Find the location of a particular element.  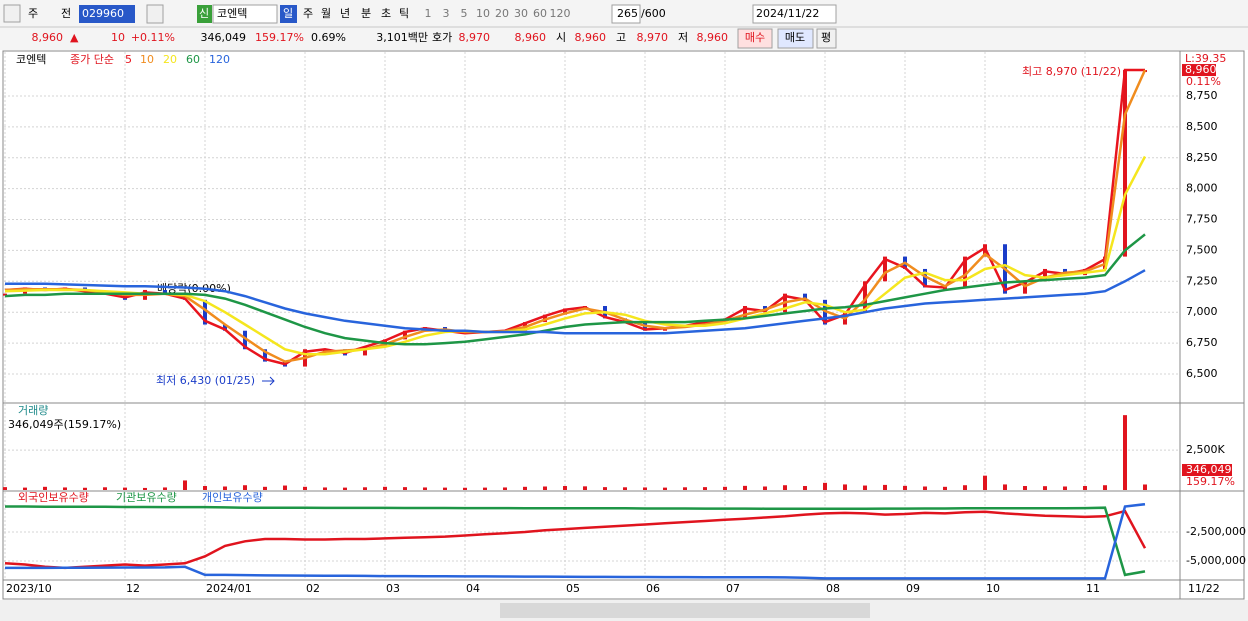

legend-entry: 5 is located at coordinates (128, 59).